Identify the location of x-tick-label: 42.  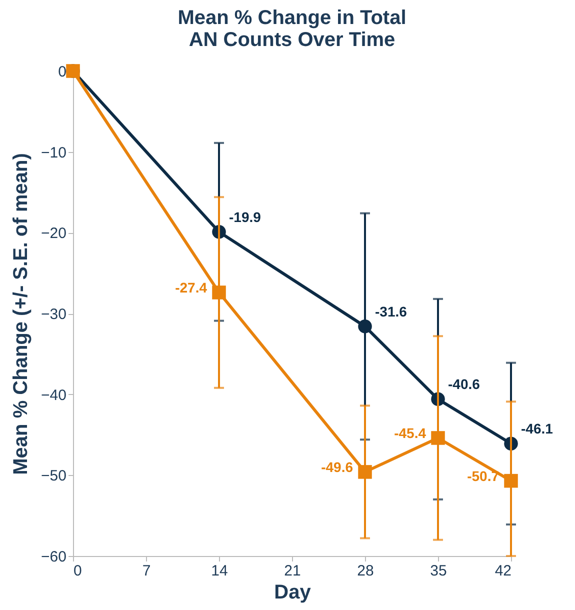
(503, 571).